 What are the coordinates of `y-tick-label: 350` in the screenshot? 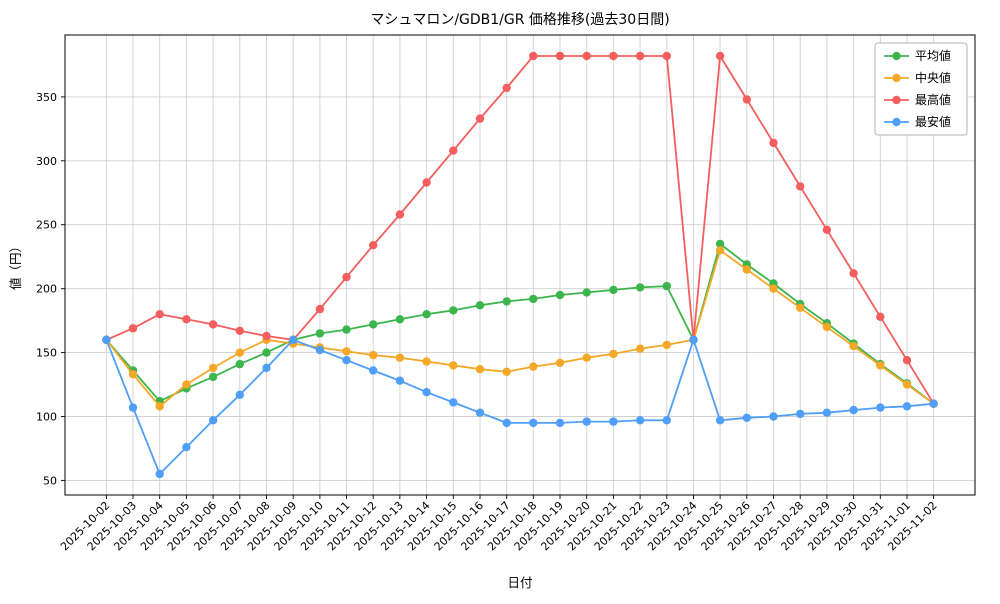 It's located at (46, 97).